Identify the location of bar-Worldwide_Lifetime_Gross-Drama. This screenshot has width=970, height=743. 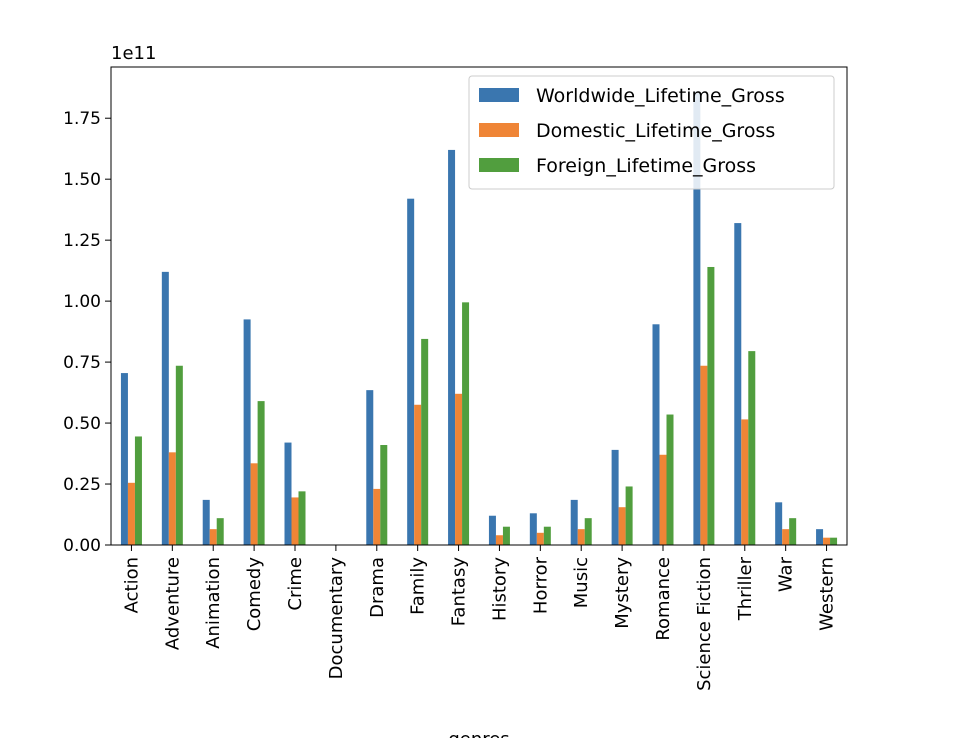
(370, 467).